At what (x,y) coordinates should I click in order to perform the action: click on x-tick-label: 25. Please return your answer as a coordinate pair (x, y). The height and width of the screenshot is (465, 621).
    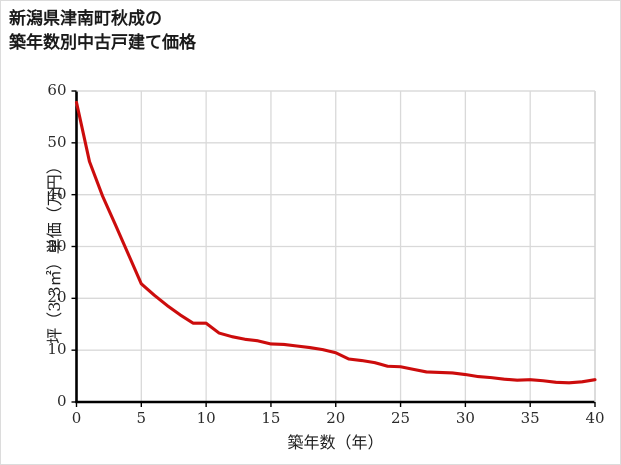
    Looking at the image, I should click on (401, 418).